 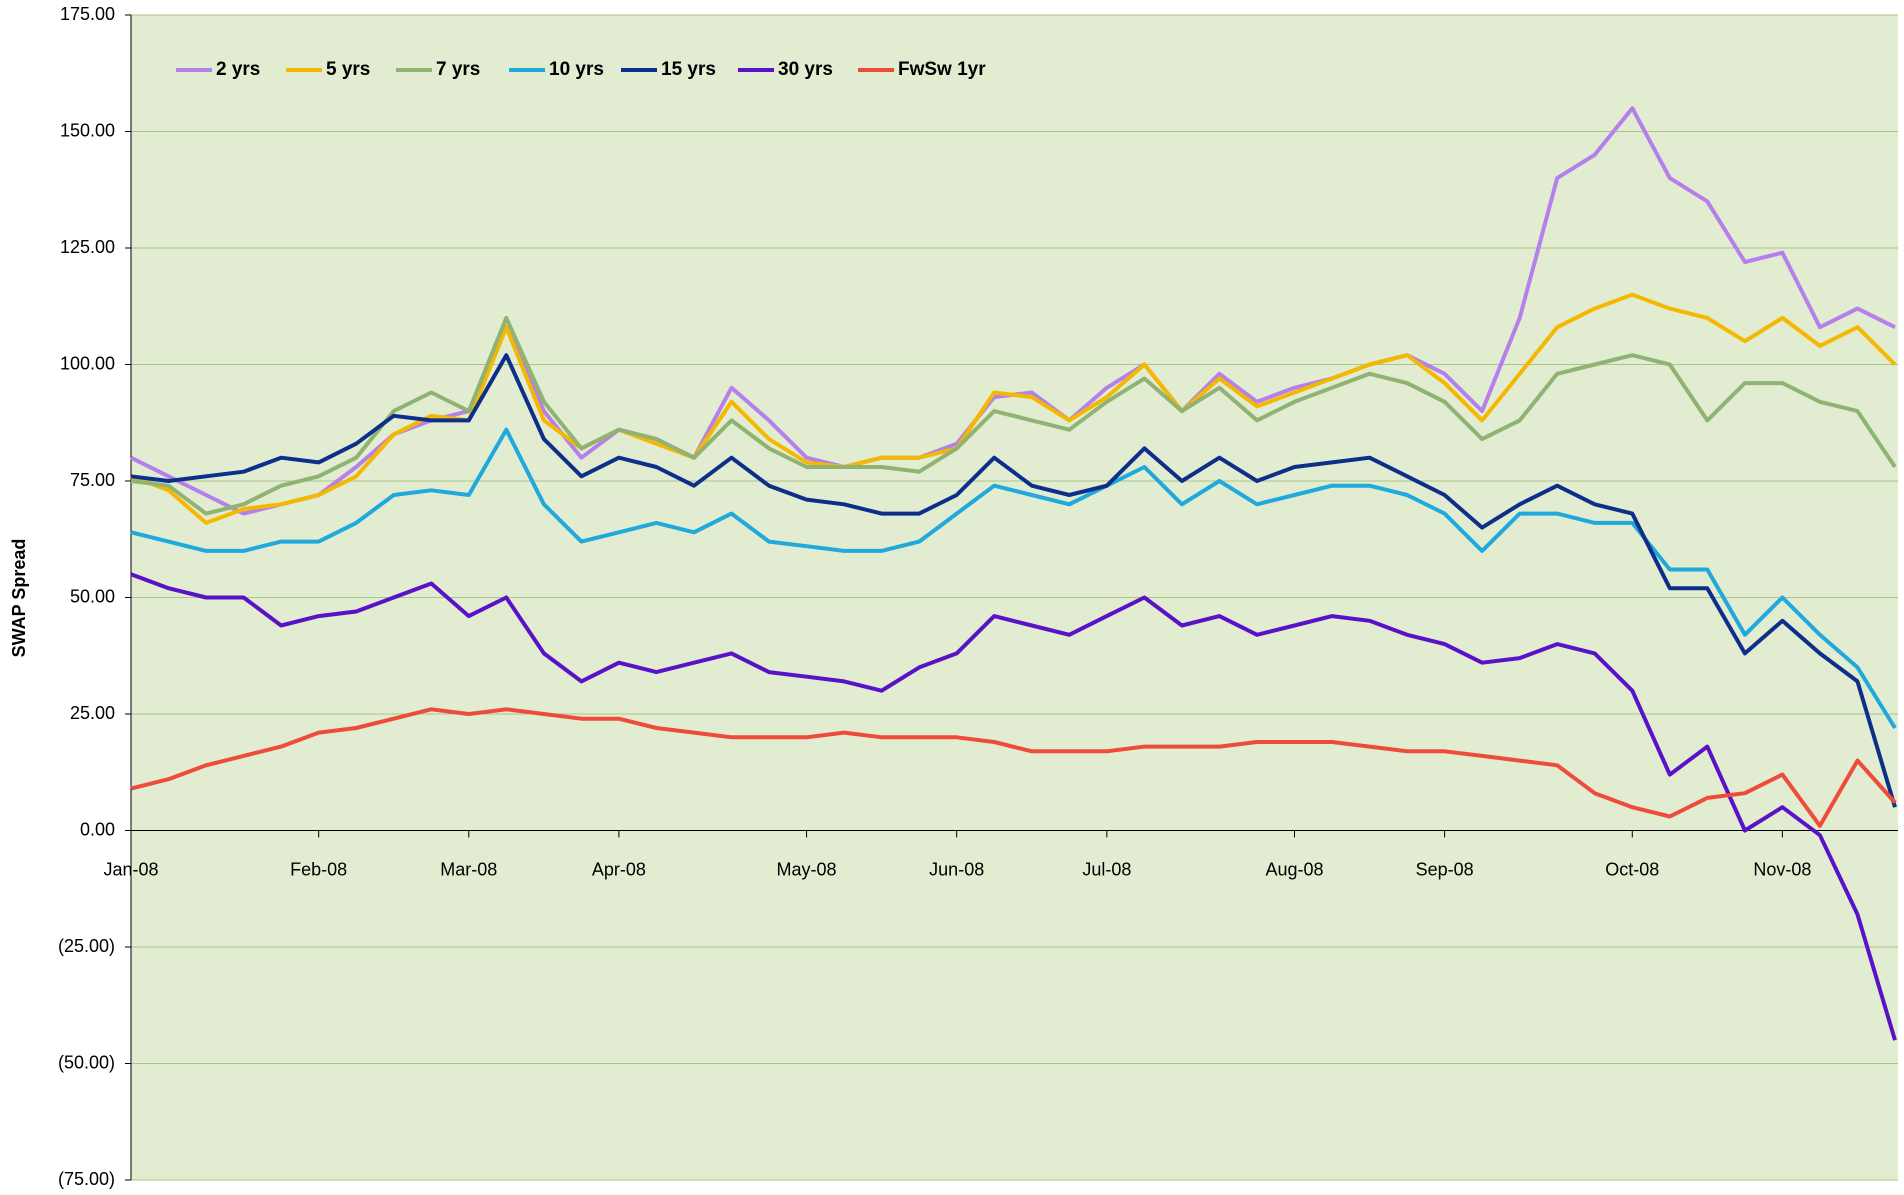 I want to click on y-tick-label: 175.00, so click(x=87, y=14).